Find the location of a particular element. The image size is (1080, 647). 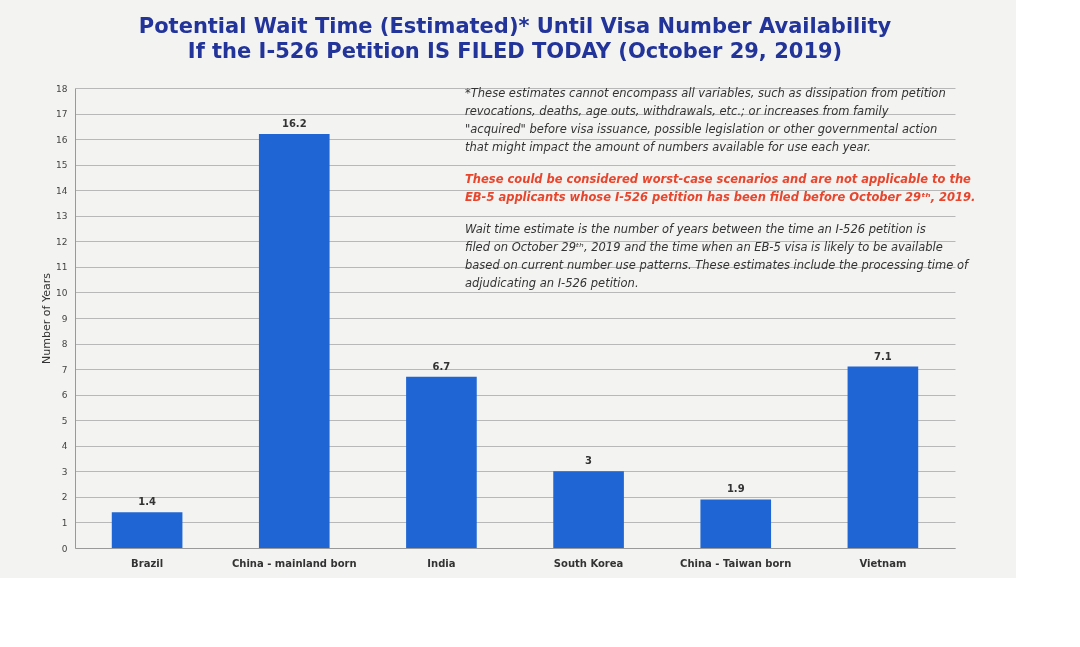

x-tick-label: South Korea is located at coordinates (588, 563).